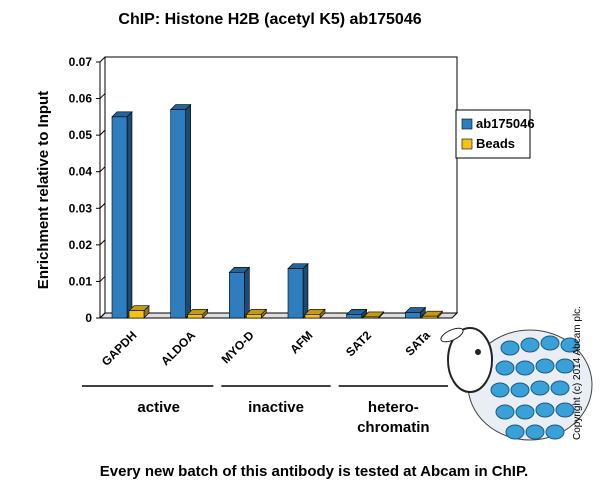 Image resolution: width=600 pixels, height=496 pixels. Describe the element at coordinates (88, 318) in the screenshot. I see `y-tick-label: 0` at that location.